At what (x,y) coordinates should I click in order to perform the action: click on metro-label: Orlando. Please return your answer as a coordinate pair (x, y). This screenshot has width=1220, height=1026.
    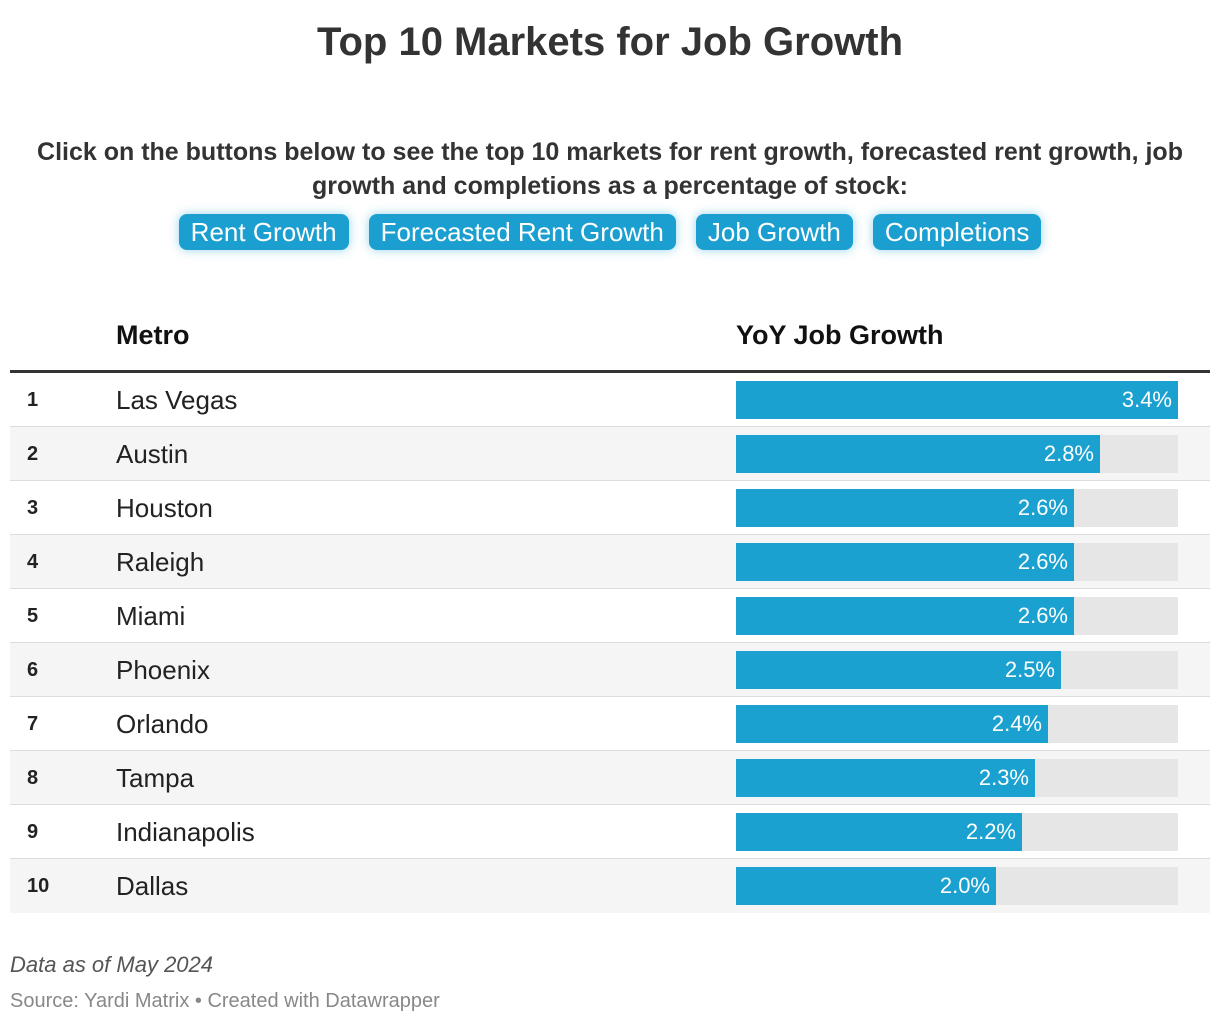
    Looking at the image, I should click on (162, 724).